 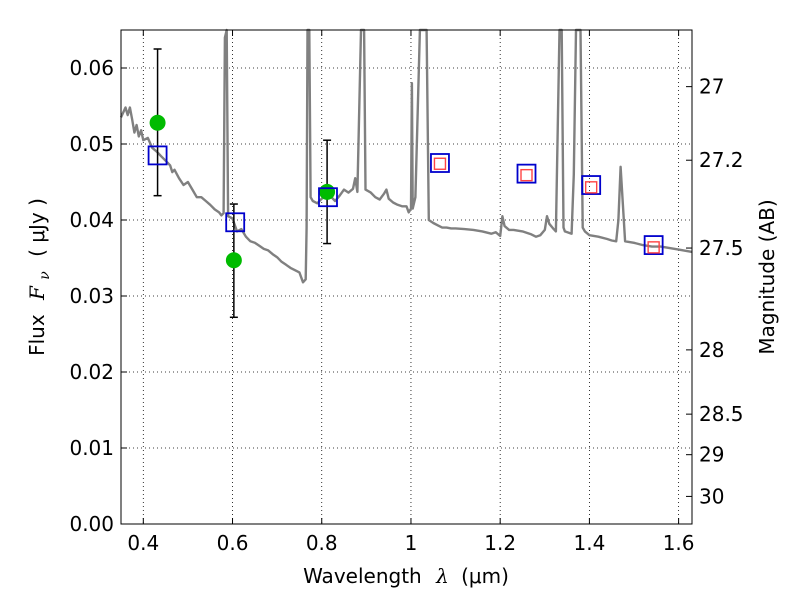 I want to click on x-tick-label-6: 1.6, so click(x=679, y=543).